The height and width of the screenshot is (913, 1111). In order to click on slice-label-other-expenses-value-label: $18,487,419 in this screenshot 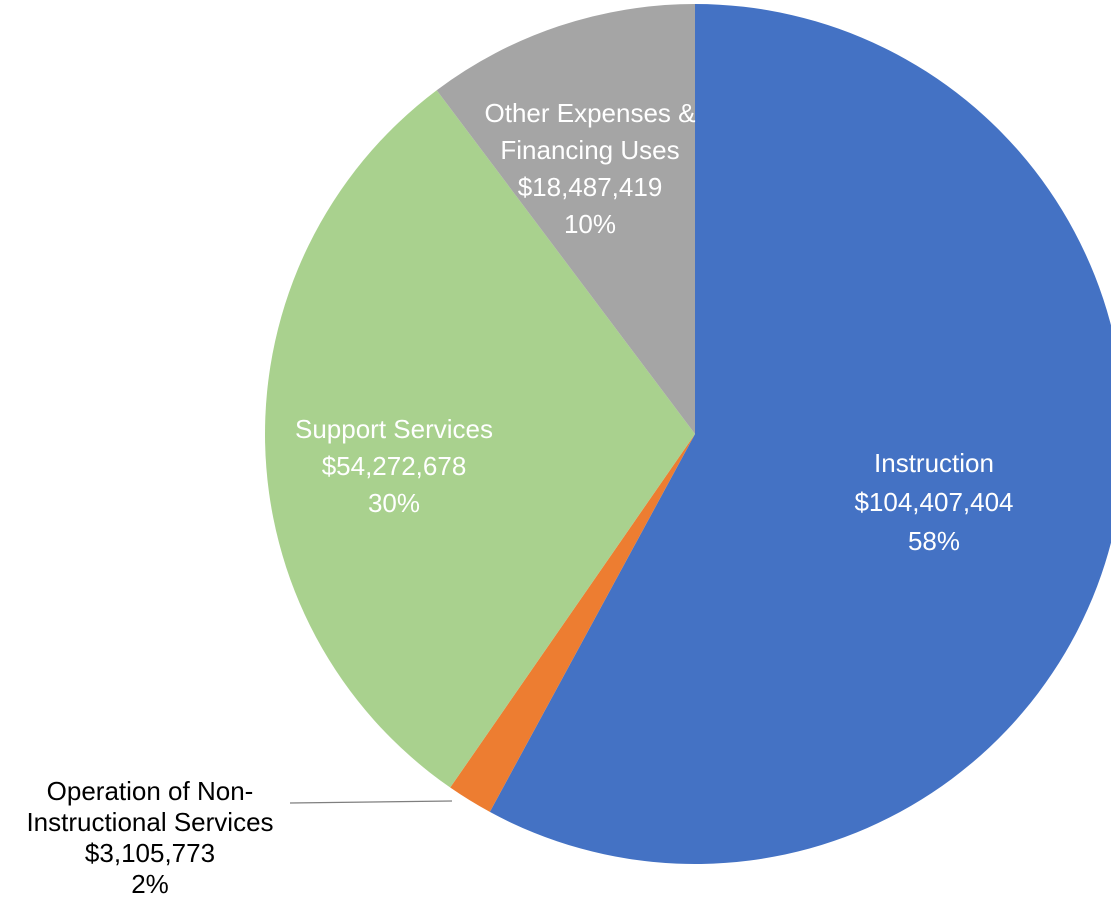, I will do `click(590, 187)`.